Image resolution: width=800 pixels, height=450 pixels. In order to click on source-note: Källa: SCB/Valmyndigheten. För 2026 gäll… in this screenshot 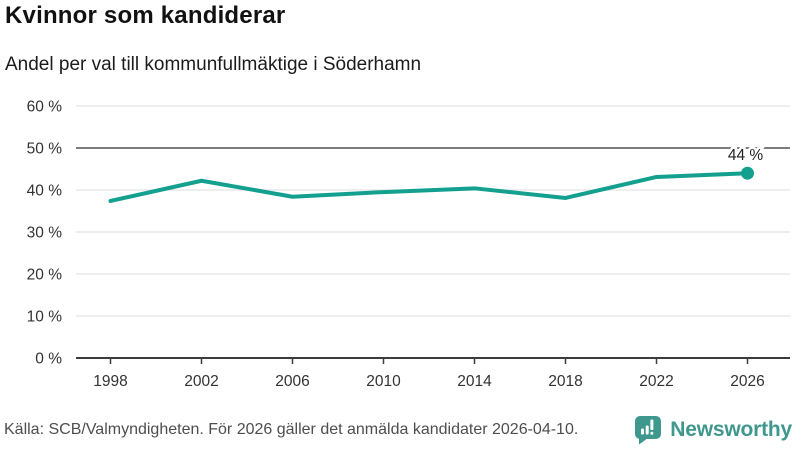, I will do `click(291, 429)`.